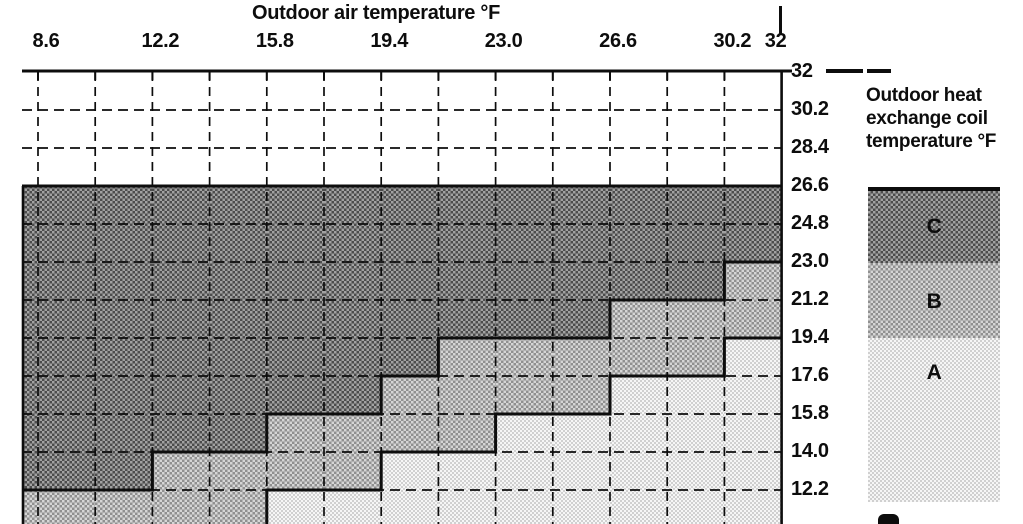  I want to click on right-axis-title-line: exchange coil, so click(927, 118).